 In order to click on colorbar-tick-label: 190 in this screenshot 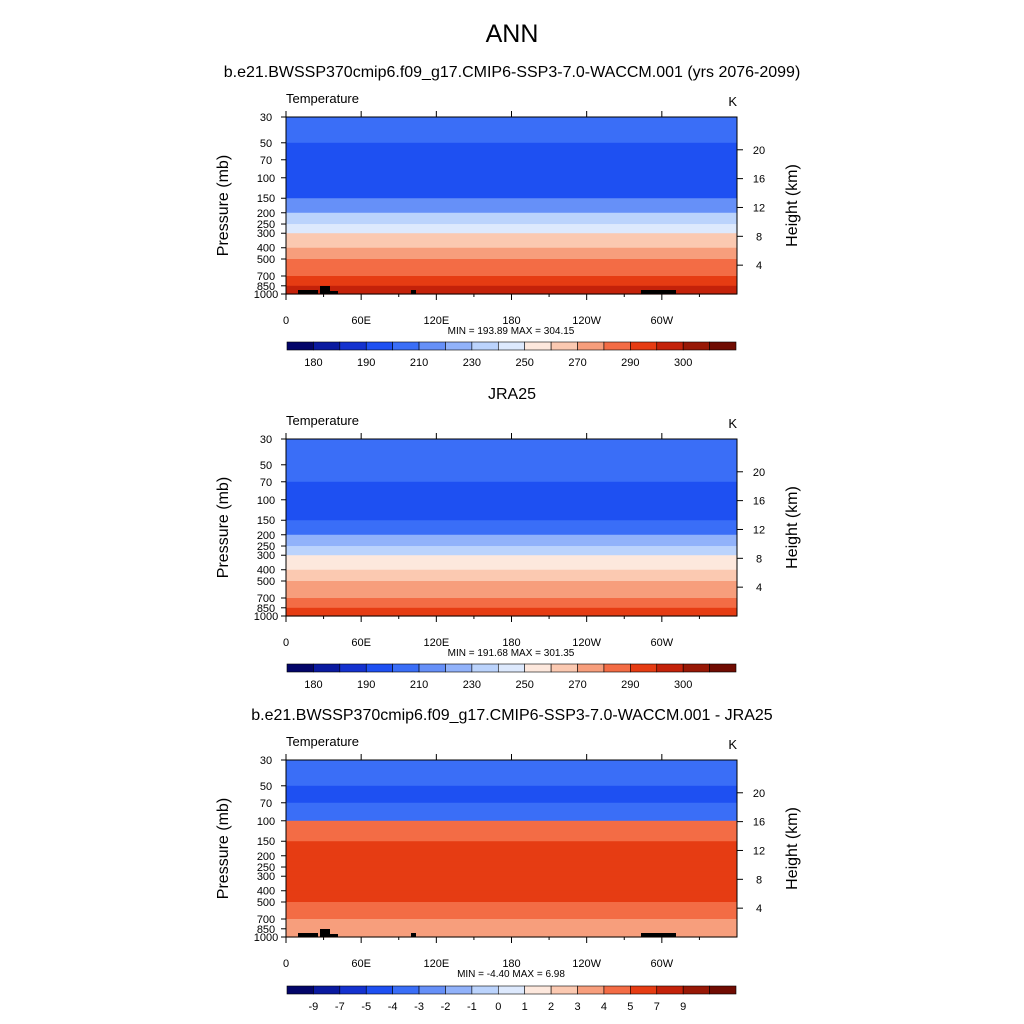, I will do `click(366, 685)`.